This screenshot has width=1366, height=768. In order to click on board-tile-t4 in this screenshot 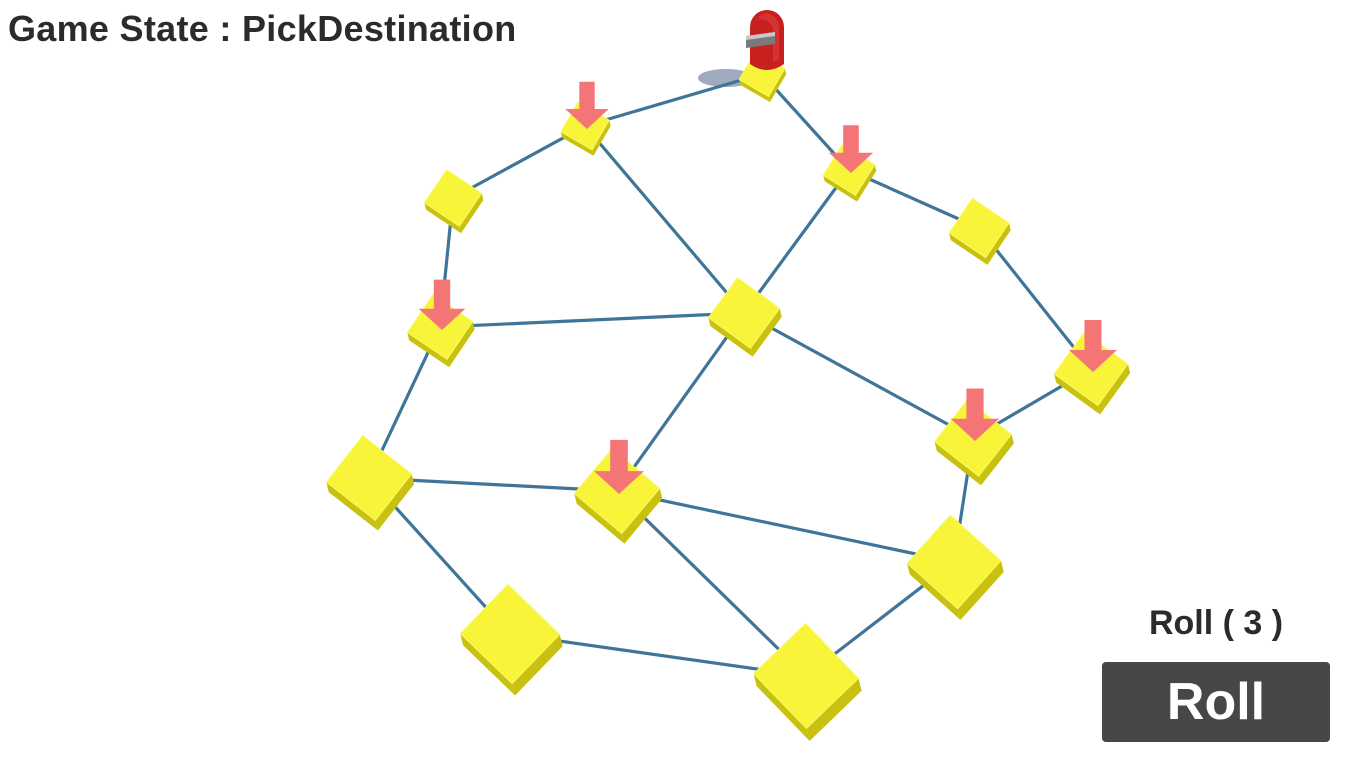, I will do `click(453, 201)`.